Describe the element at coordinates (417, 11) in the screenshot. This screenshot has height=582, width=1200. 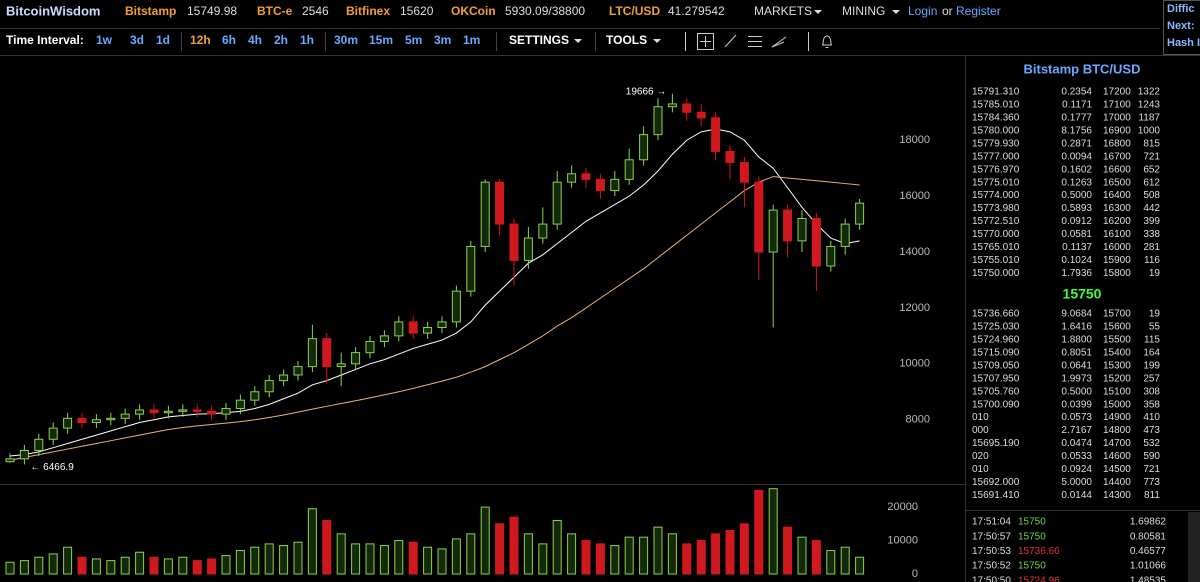
I see `exchange-price: 15620` at that location.